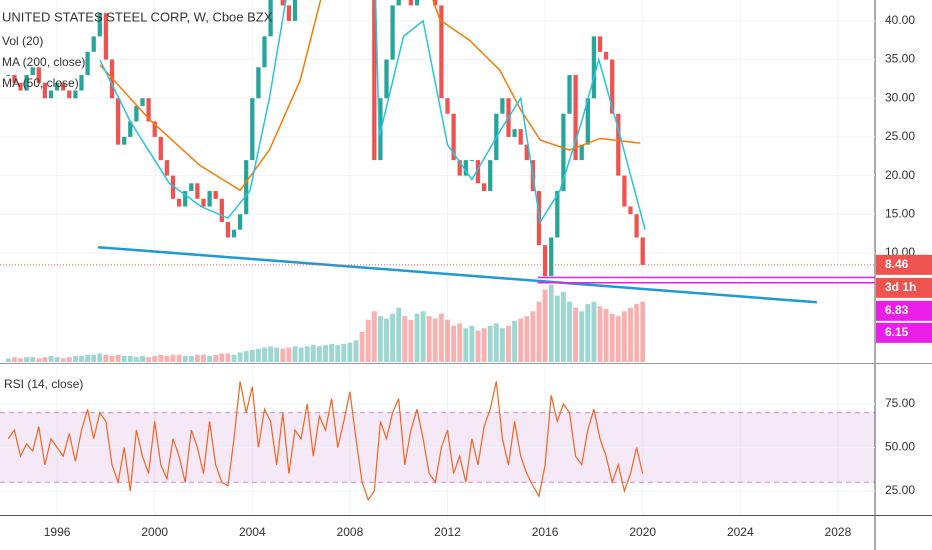 Image resolution: width=932 pixels, height=550 pixels. Describe the element at coordinates (57, 532) in the screenshot. I see `x-tick-label: 1996` at that location.